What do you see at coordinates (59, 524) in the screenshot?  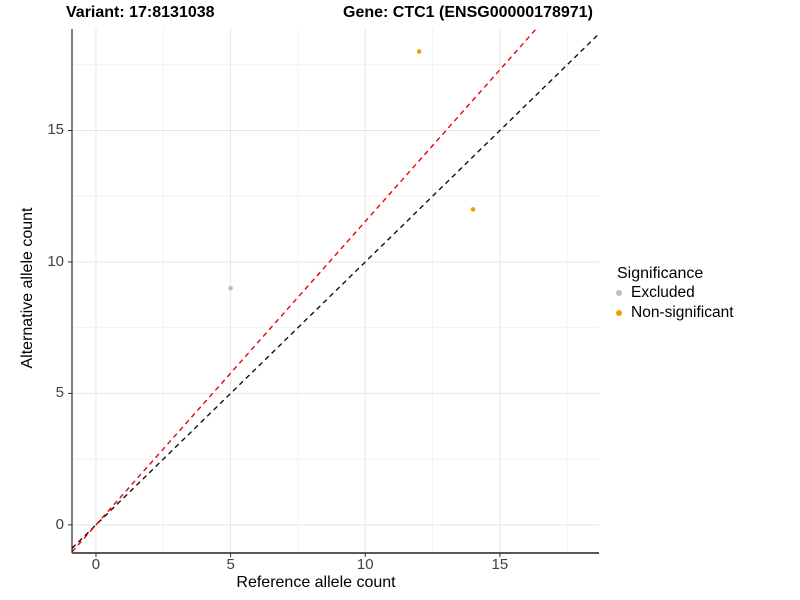 I see `y-tick-label: 0` at bounding box center [59, 524].